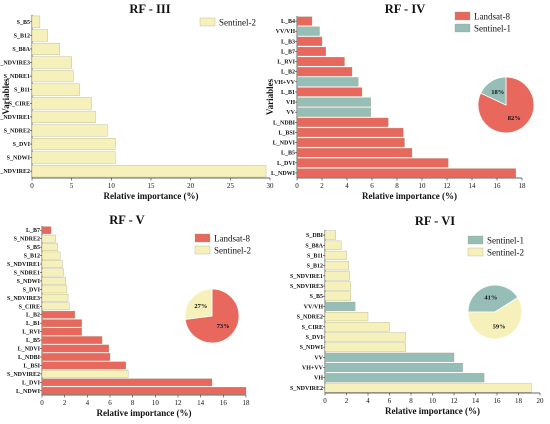 This screenshot has width=550, height=424. What do you see at coordinates (227, 22) in the screenshot?
I see `legend: Sentinel-2` at bounding box center [227, 22].